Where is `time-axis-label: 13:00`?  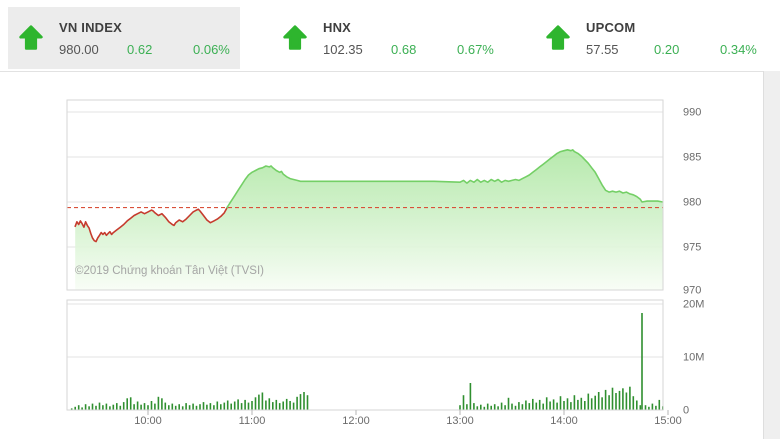 time-axis-label: 13:00 is located at coordinates (460, 421).